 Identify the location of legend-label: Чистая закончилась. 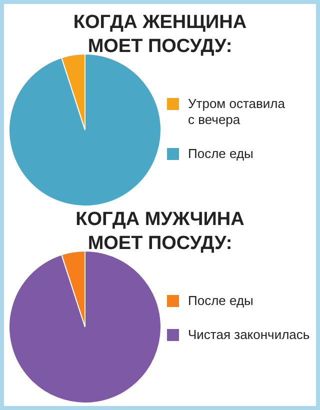
(249, 334).